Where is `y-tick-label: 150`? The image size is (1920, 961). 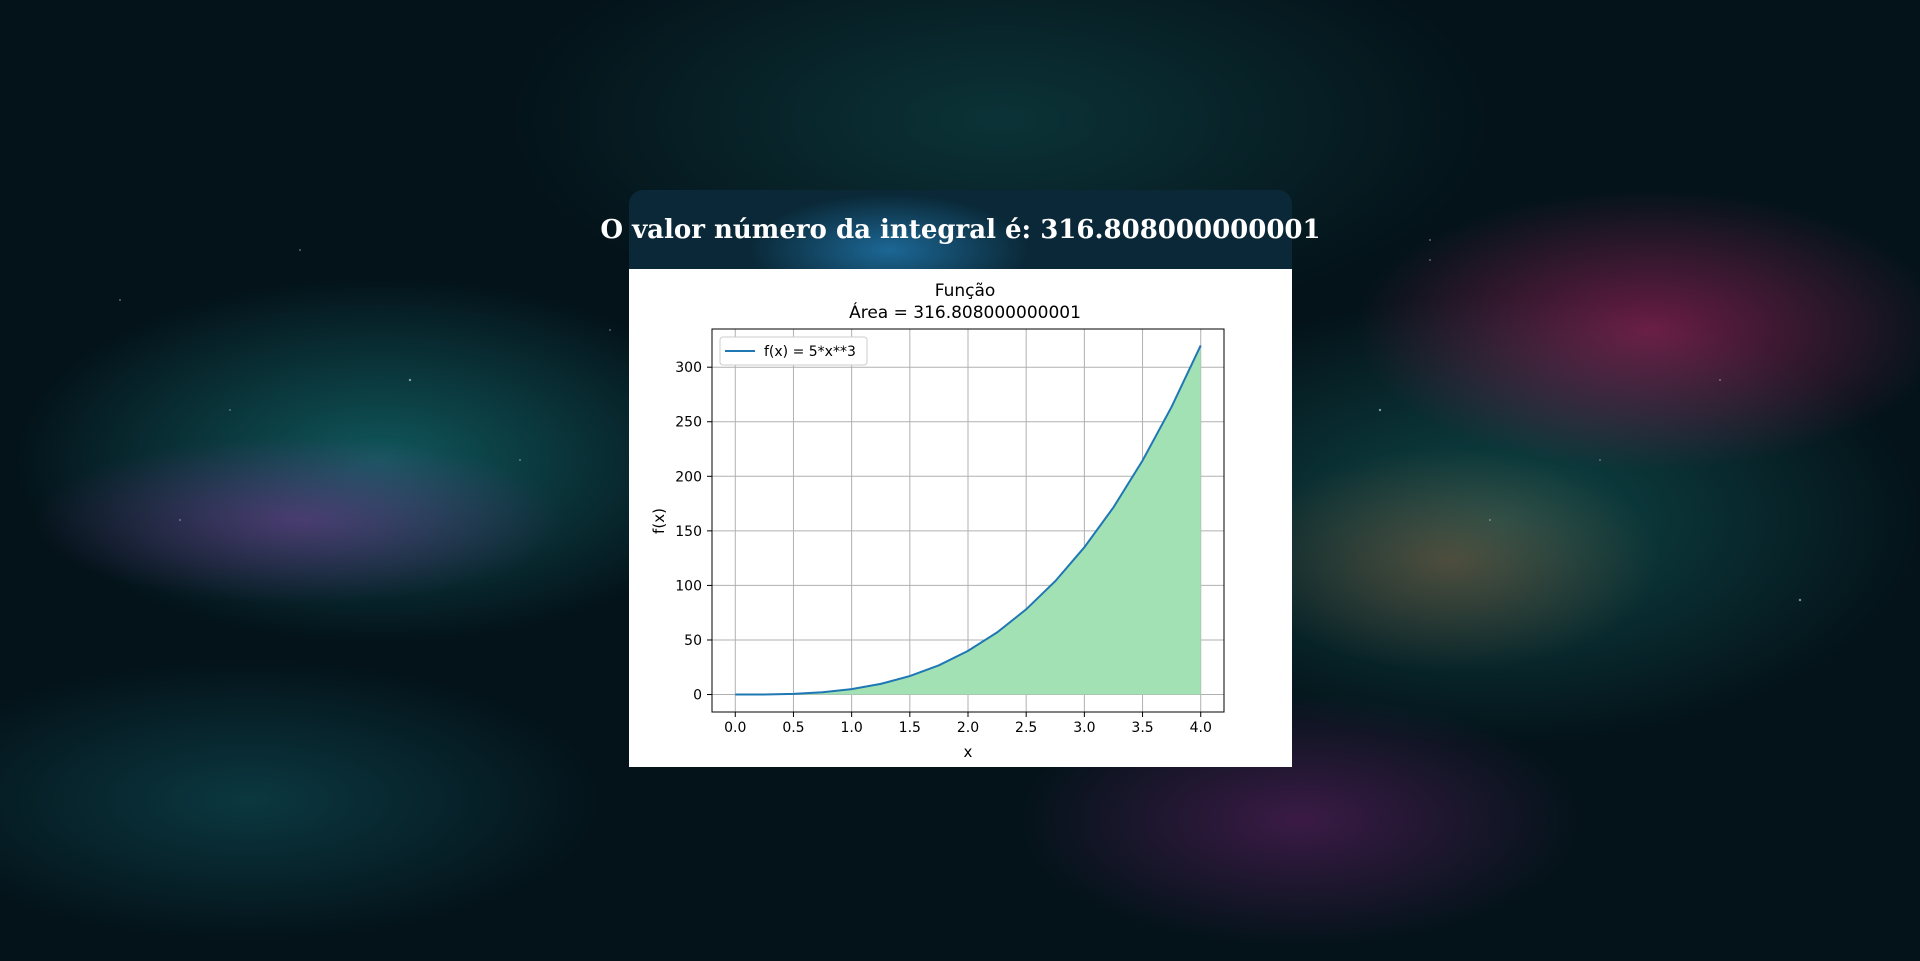 y-tick-label: 150 is located at coordinates (688, 532).